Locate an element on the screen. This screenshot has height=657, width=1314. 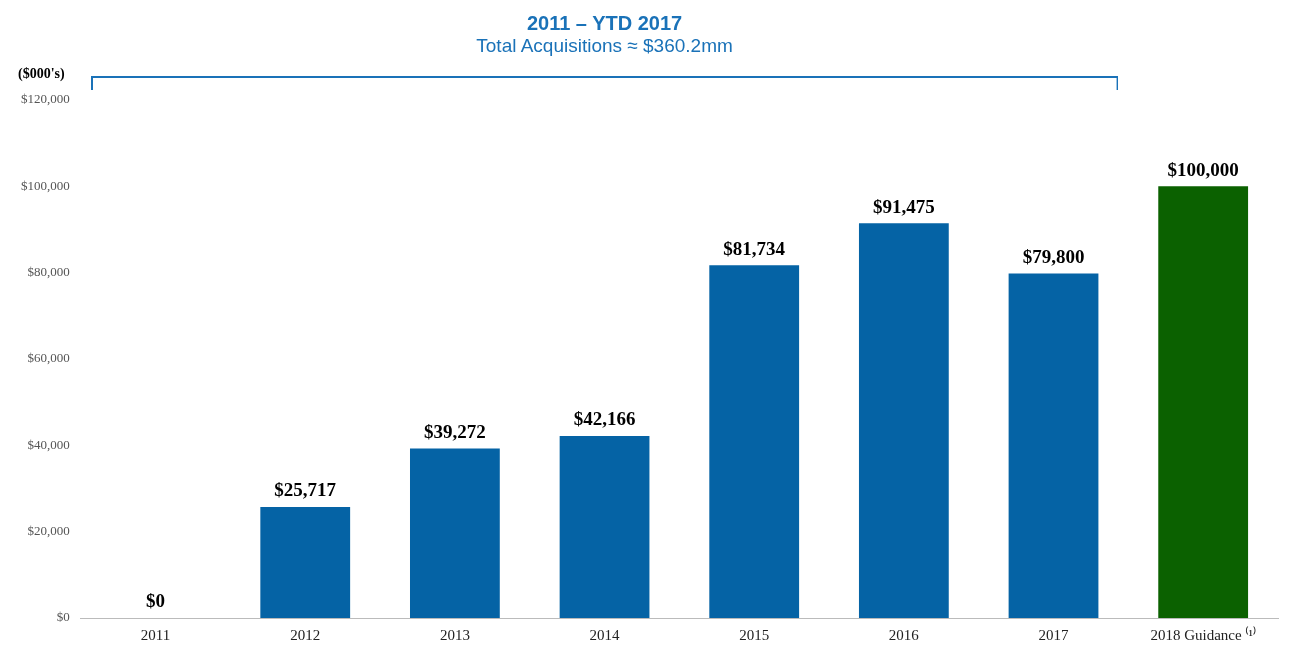
y-tick-label: $100,000 is located at coordinates (45, 185).